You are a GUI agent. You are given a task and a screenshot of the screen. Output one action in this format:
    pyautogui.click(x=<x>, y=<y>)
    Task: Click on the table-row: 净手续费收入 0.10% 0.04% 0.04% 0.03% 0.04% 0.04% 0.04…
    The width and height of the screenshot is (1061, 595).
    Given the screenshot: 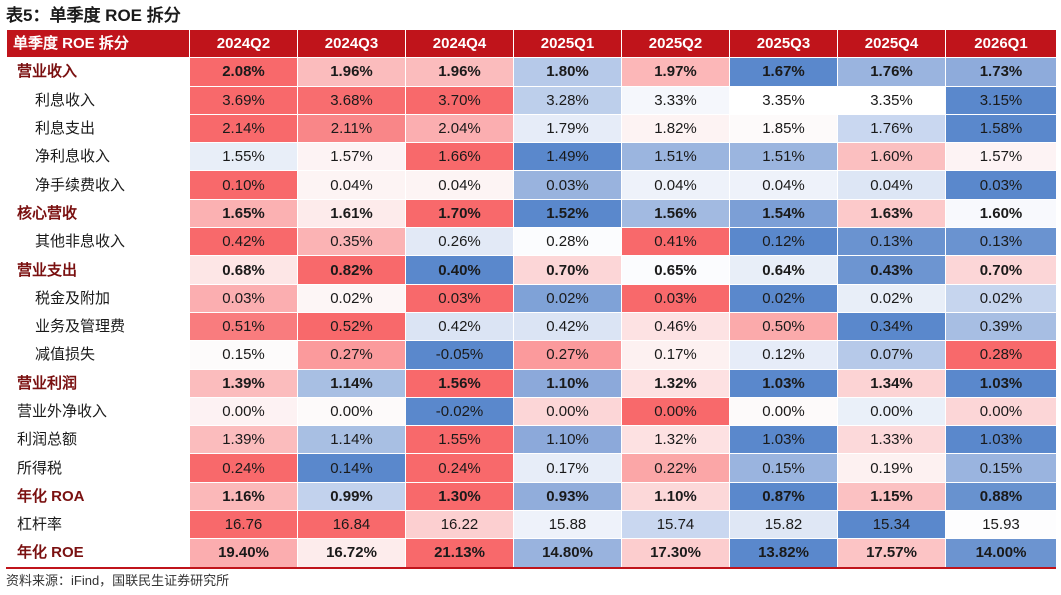 What is the action you would take?
    pyautogui.click(x=531, y=185)
    